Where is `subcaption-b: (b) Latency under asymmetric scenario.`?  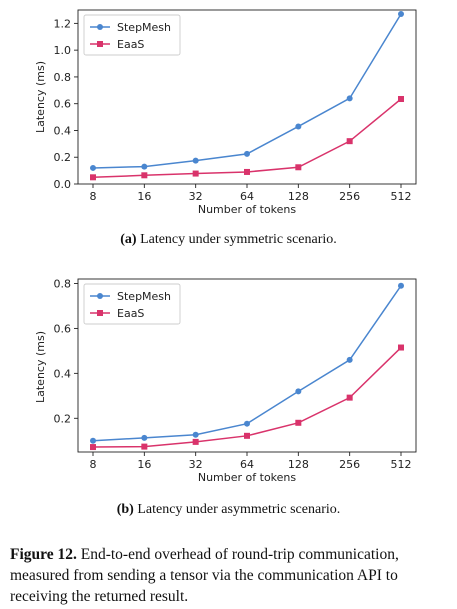
subcaption-b: (b) Latency under asymmetric scenario. is located at coordinates (228, 510).